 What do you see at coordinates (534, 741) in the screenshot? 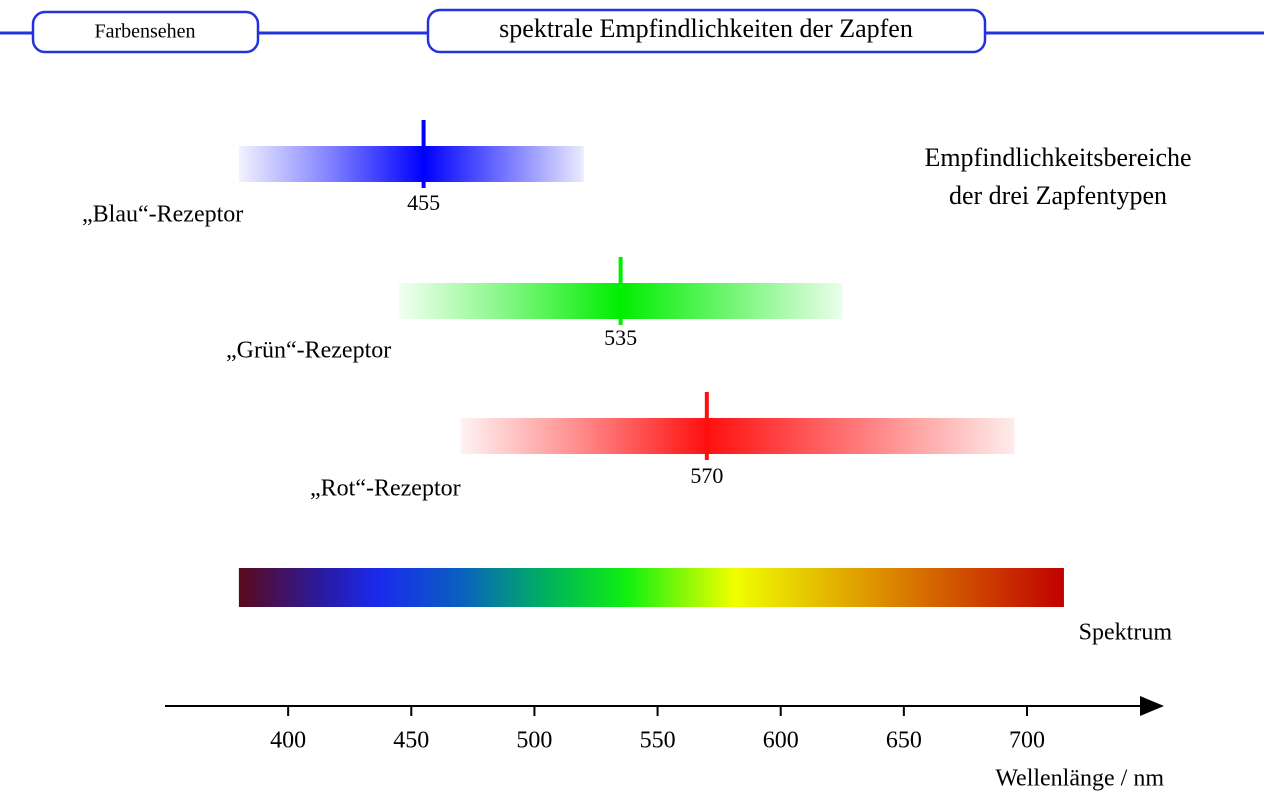
I see `tick-label: 500` at bounding box center [534, 741].